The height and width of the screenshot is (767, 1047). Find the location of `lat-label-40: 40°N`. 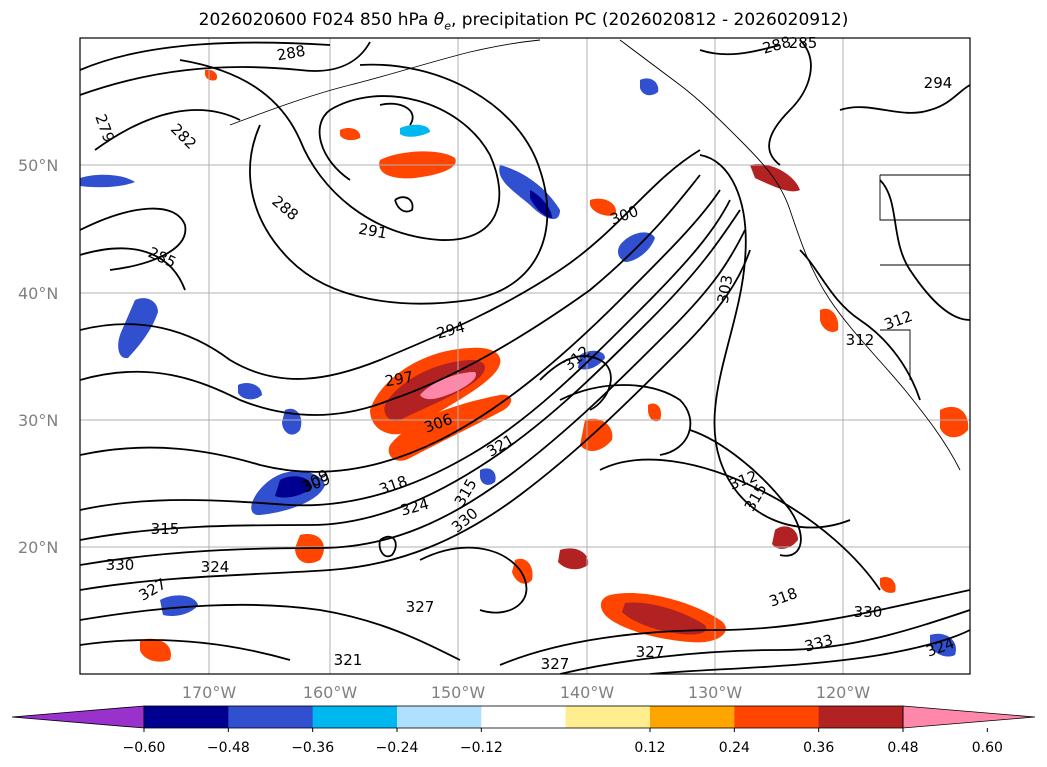

lat-label-40: 40°N is located at coordinates (38, 293).